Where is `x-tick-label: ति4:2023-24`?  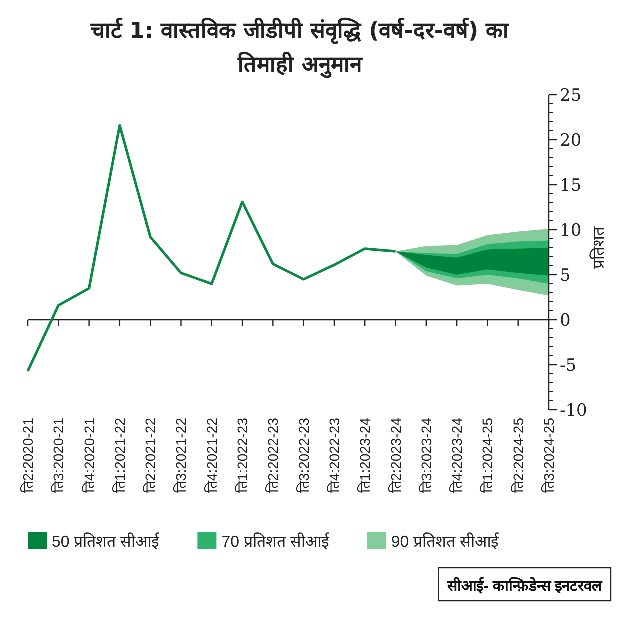
x-tick-label: ति4:2023-24 is located at coordinates (457, 456).